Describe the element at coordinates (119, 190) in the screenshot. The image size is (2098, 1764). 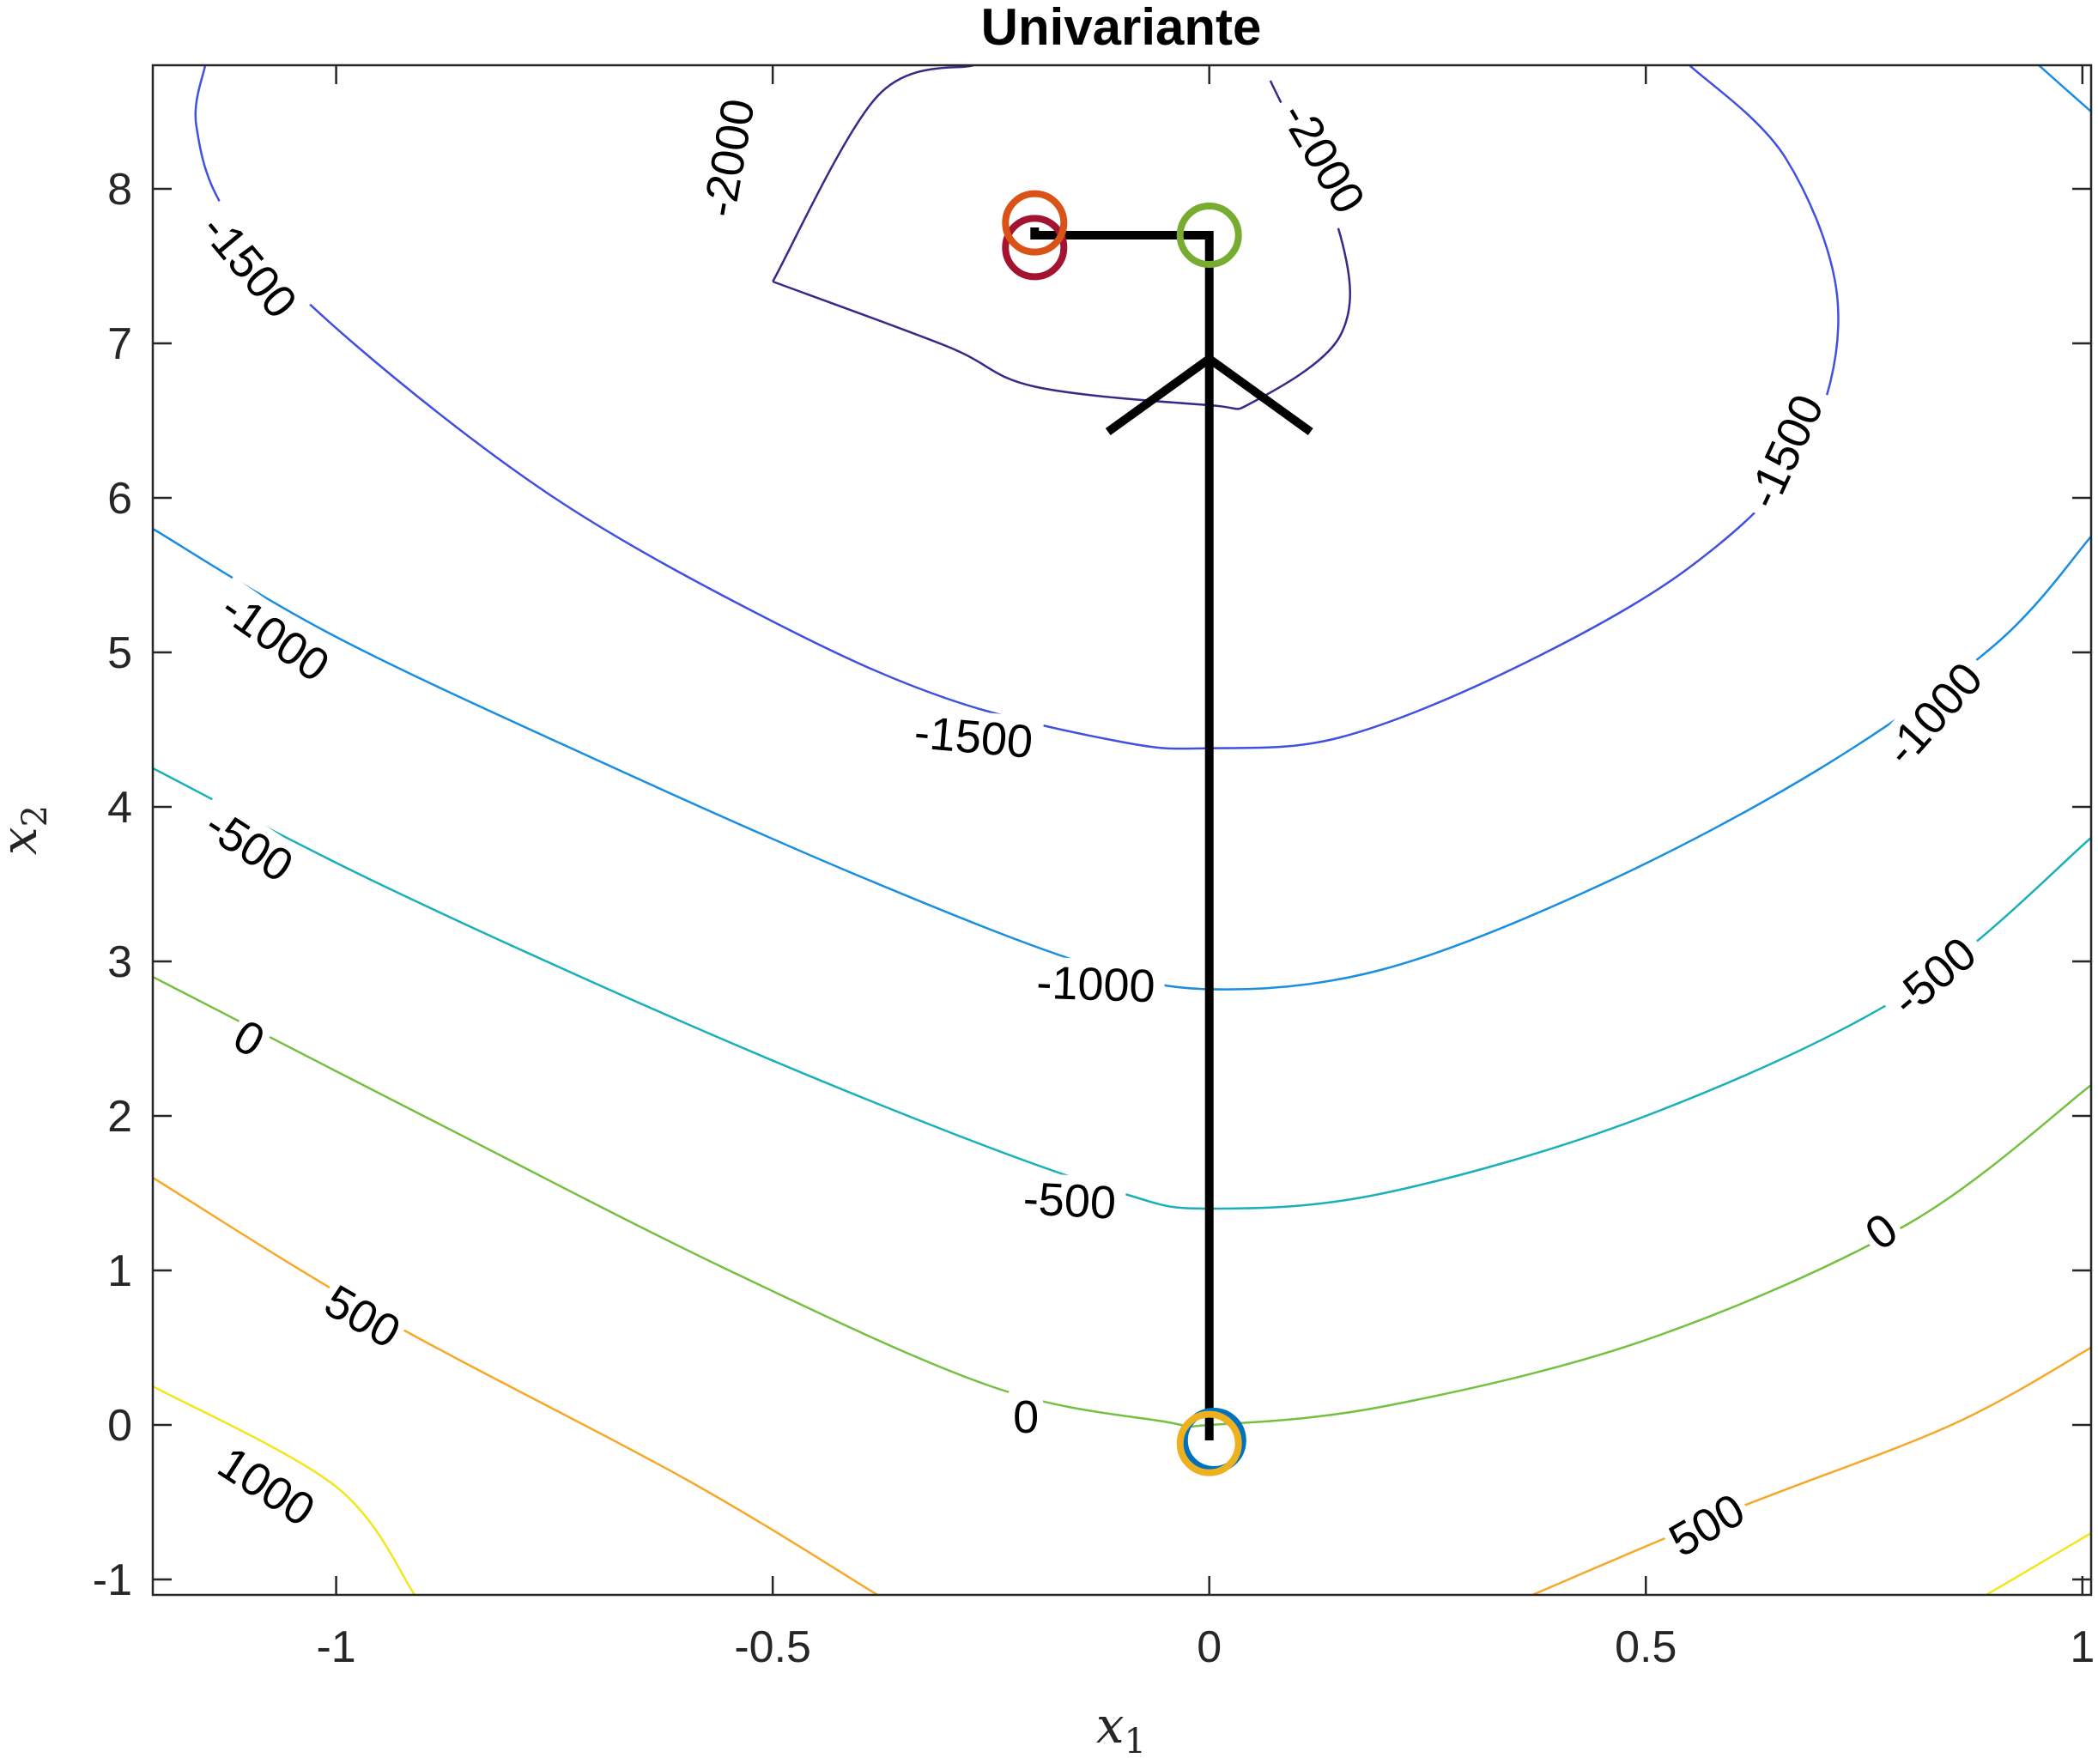
I see `y-tick-label: 8` at that location.